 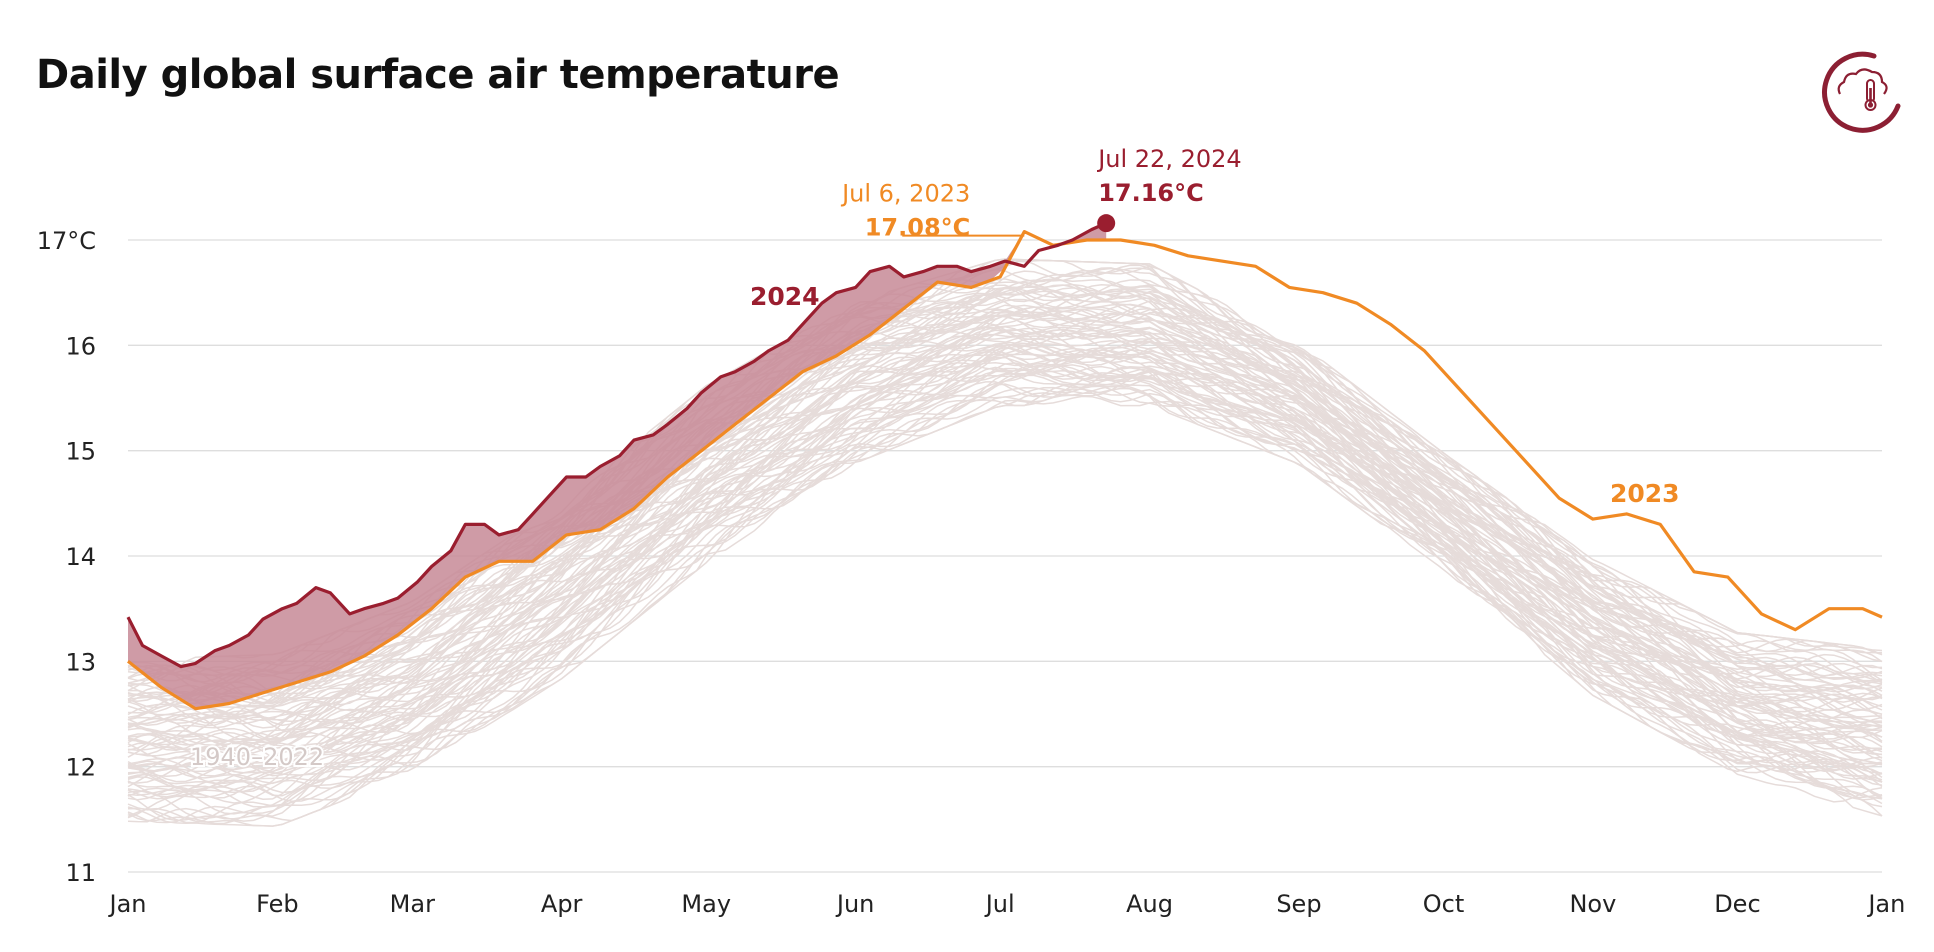 What do you see at coordinates (1645, 493) in the screenshot?
I see `series-label-2023: 2023` at bounding box center [1645, 493].